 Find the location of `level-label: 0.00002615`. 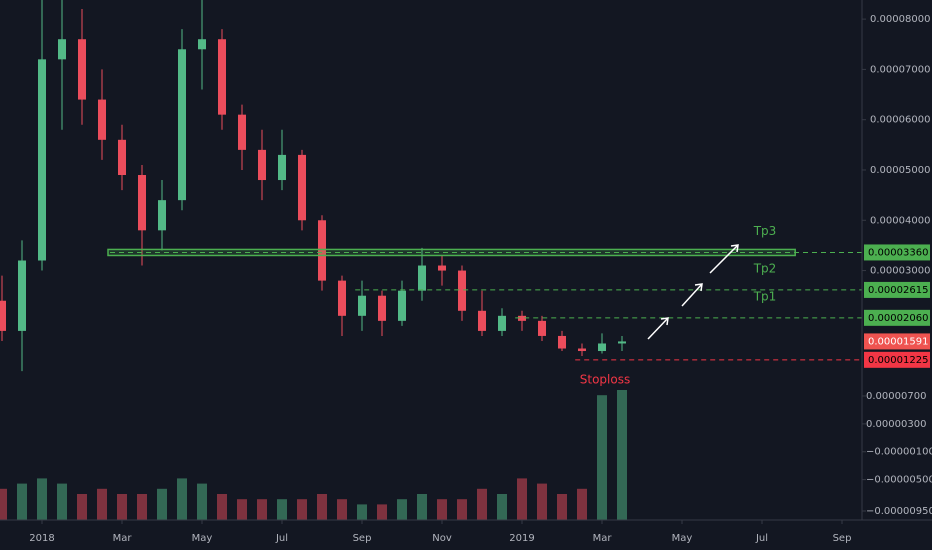

level-label: 0.00002615 is located at coordinates (898, 290).